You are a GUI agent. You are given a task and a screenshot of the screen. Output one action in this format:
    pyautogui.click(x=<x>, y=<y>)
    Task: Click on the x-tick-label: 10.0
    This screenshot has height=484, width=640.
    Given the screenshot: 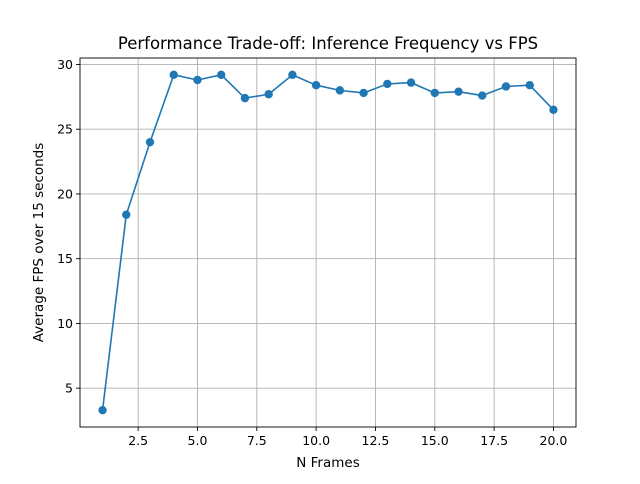 What is the action you would take?
    pyautogui.click(x=316, y=440)
    